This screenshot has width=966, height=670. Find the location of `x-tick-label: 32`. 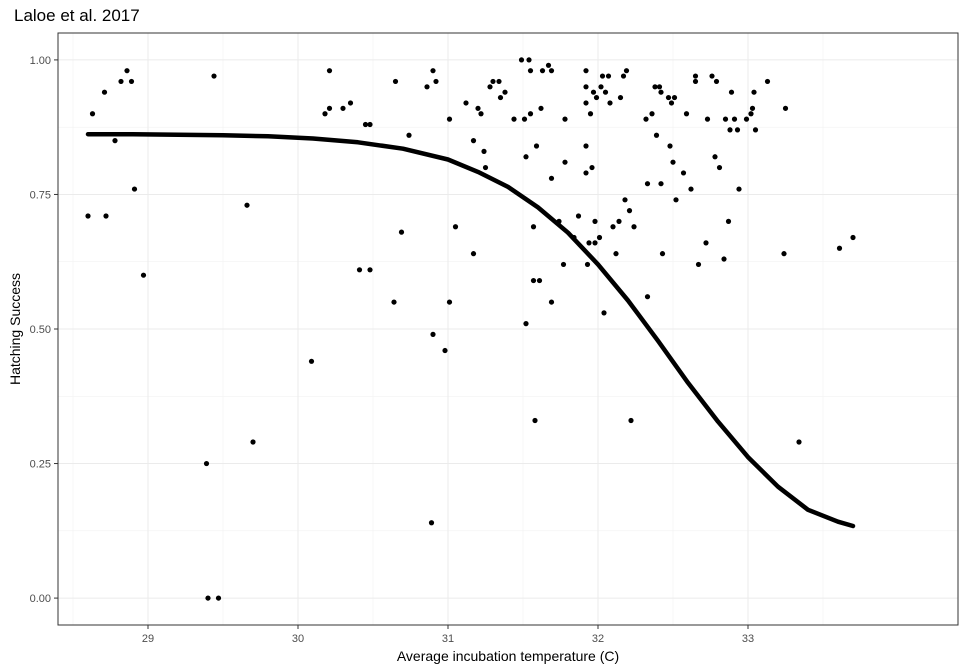

x-tick-label: 32 is located at coordinates (598, 639).